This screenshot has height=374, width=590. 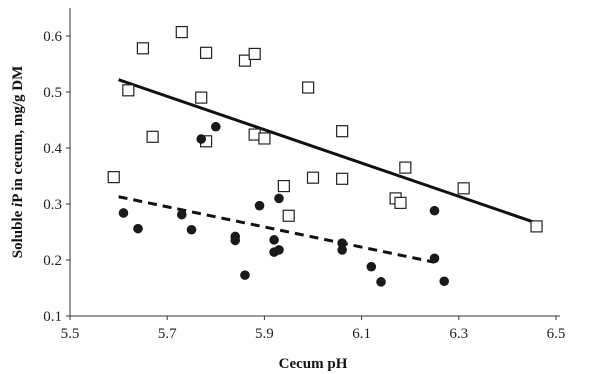 What do you see at coordinates (313, 364) in the screenshot?
I see `x-axis-title: Cecum pH` at bounding box center [313, 364].